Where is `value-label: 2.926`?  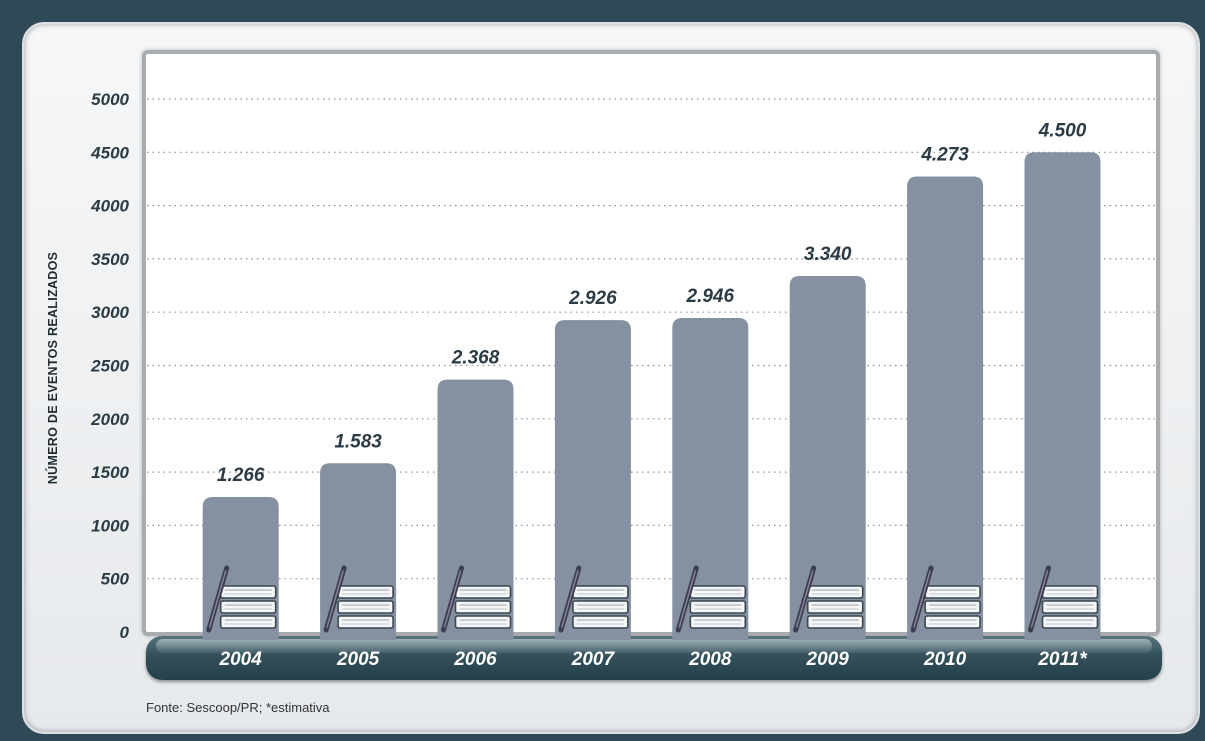
value-label: 2.926 is located at coordinates (592, 298).